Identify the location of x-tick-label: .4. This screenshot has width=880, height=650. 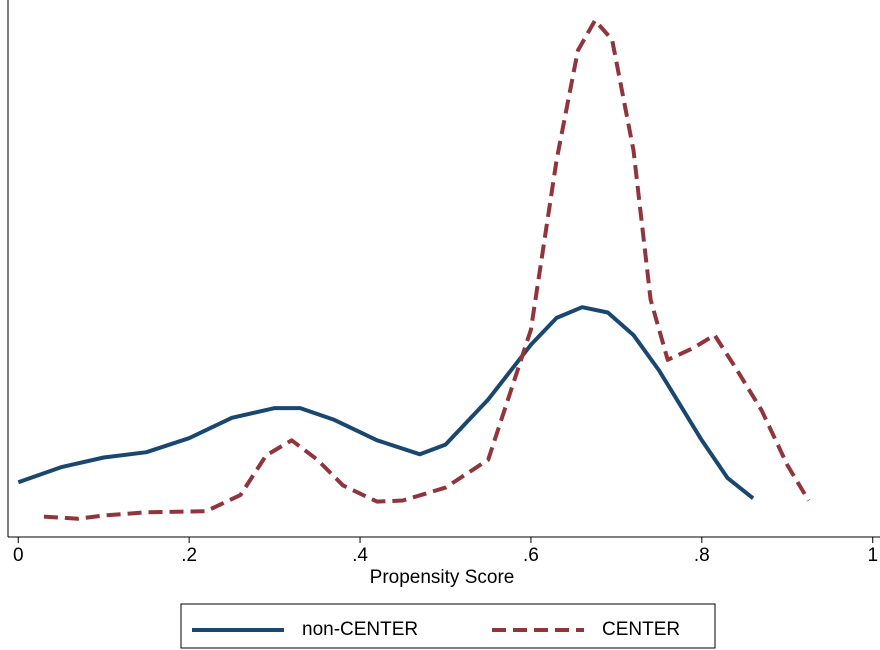
(360, 555).